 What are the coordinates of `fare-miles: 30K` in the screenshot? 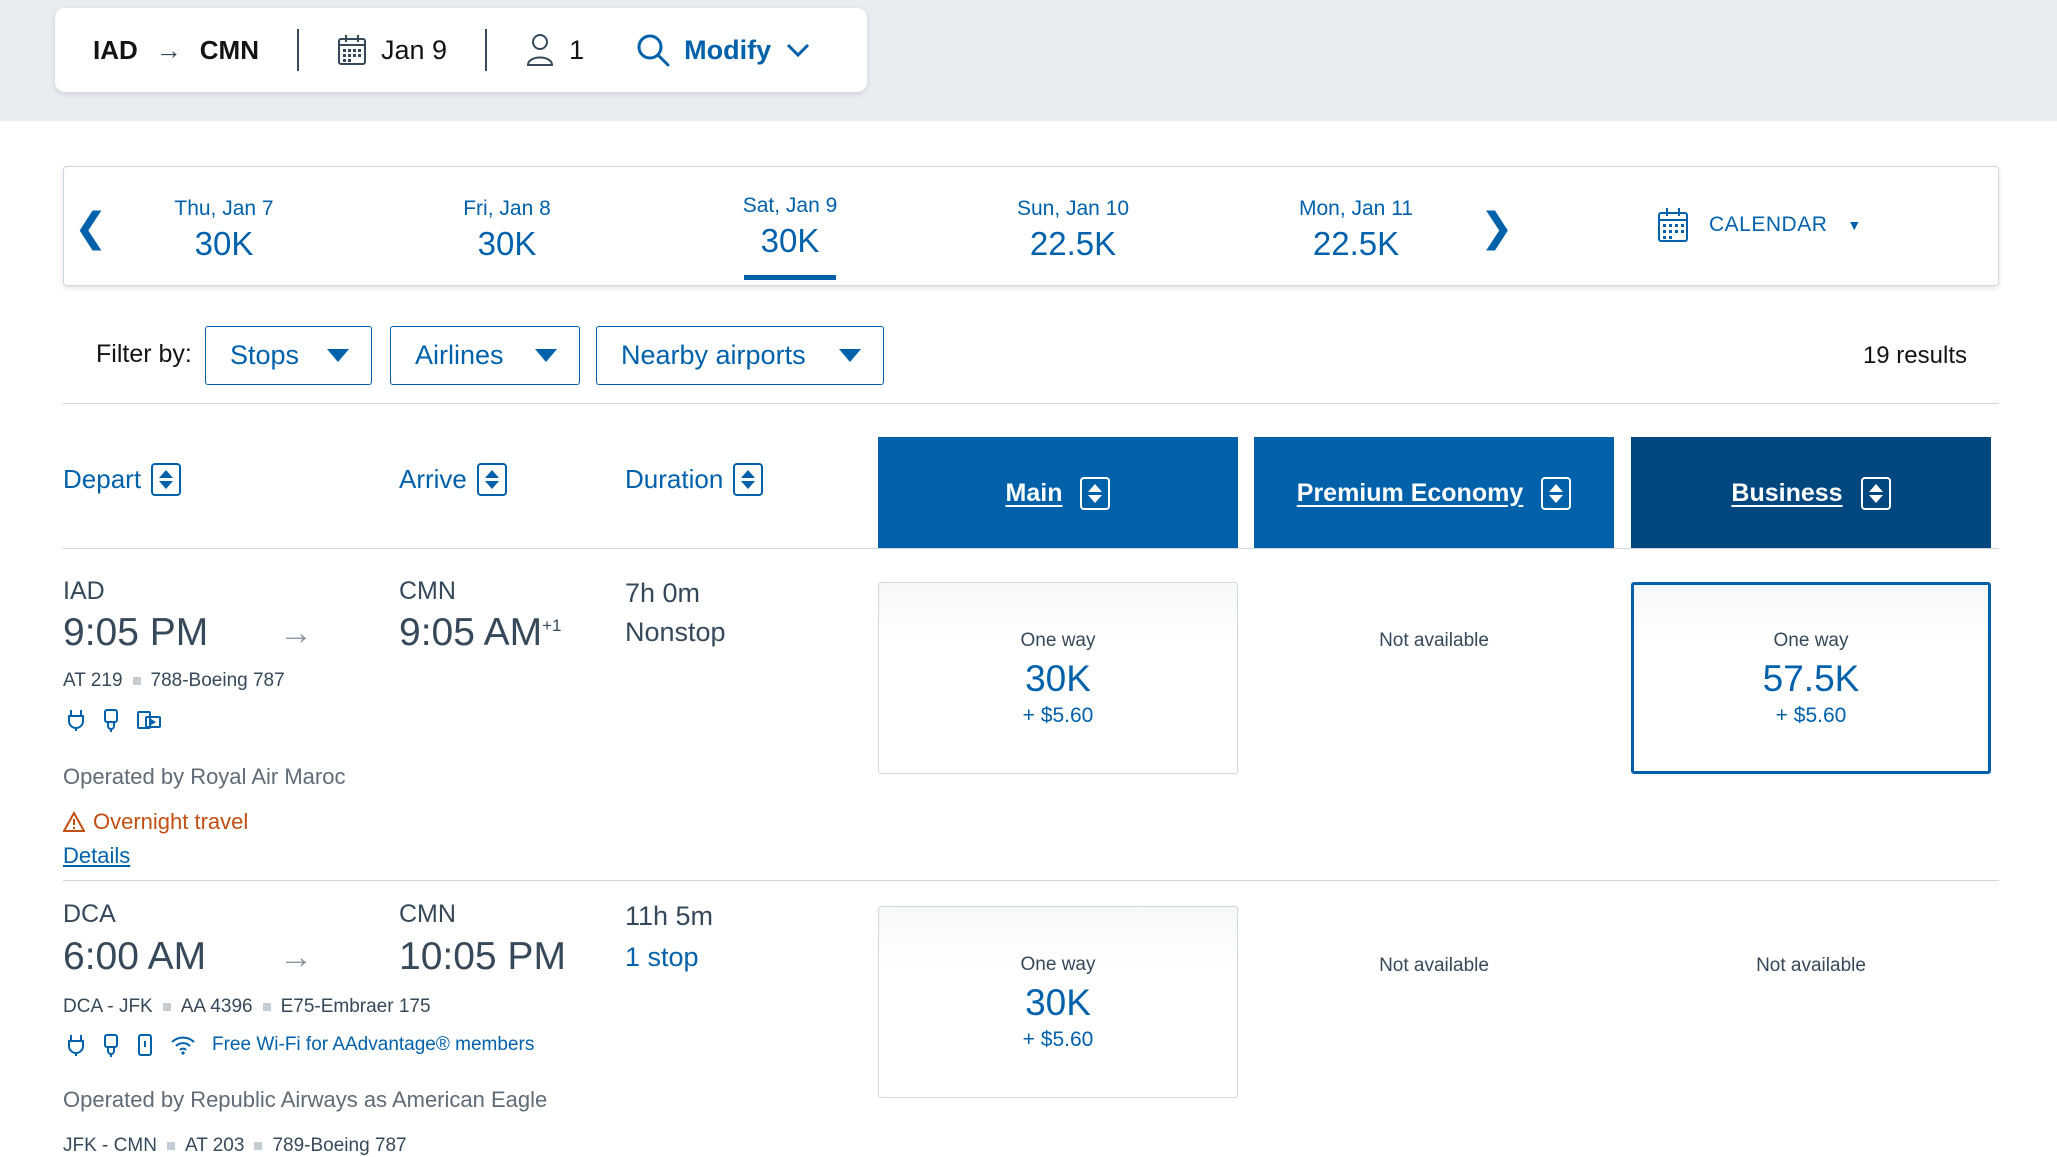 It's located at (1058, 1002).